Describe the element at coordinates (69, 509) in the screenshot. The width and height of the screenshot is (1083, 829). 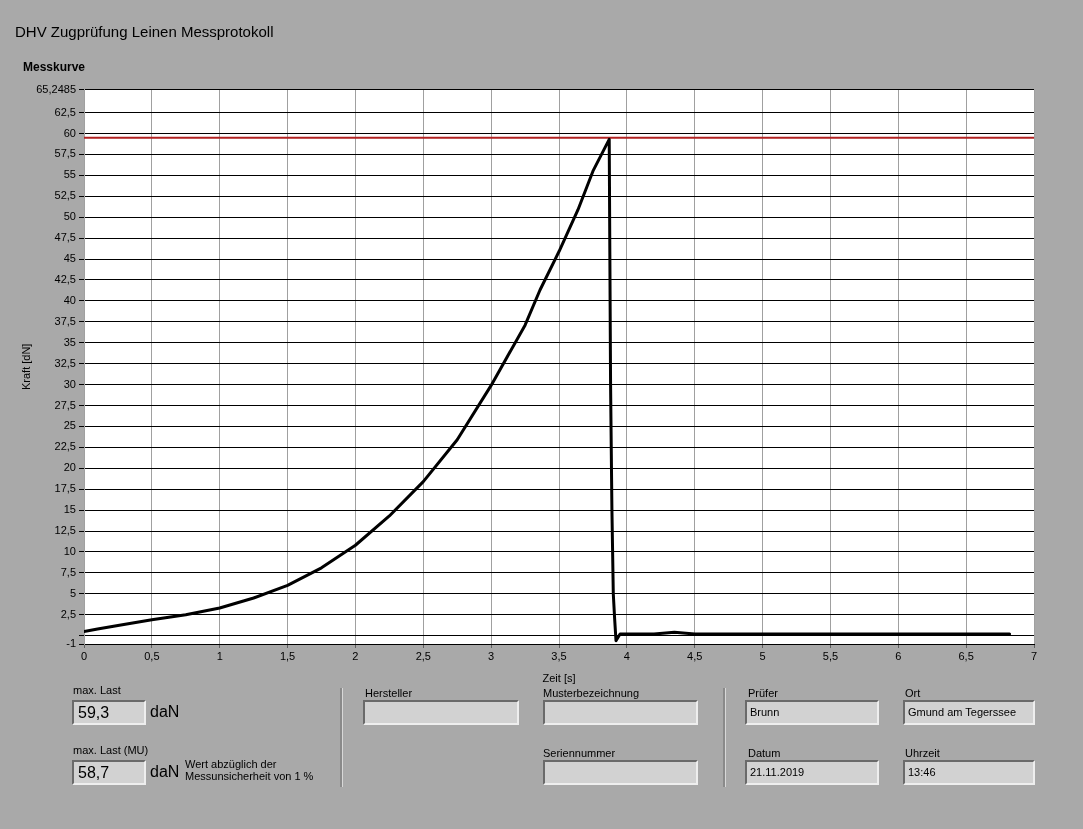
I see `y-tick-label: 15` at that location.